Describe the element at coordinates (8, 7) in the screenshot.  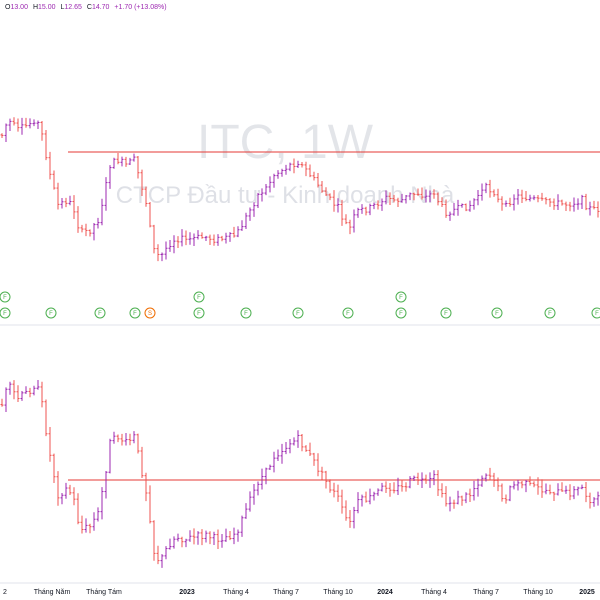
I see `open-label: O` at that location.